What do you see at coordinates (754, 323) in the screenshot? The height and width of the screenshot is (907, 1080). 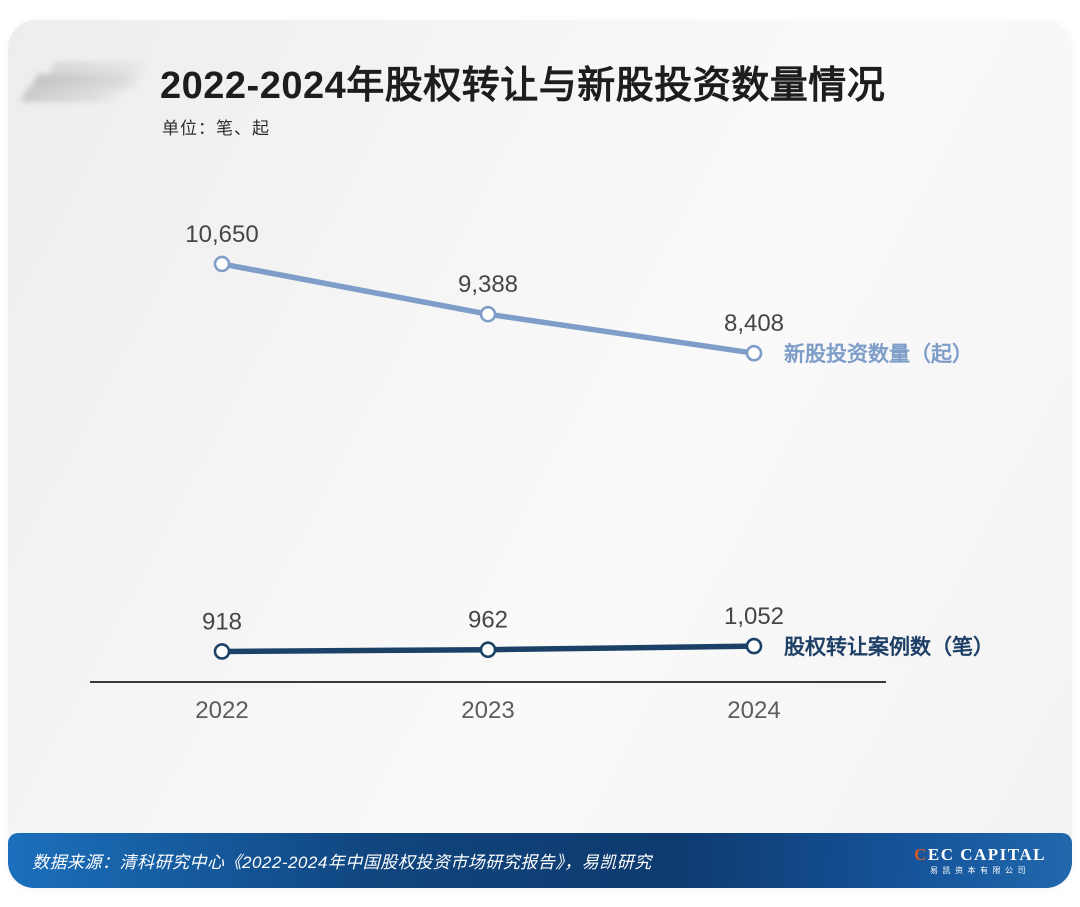 I see `data-label: 8,408` at bounding box center [754, 323].